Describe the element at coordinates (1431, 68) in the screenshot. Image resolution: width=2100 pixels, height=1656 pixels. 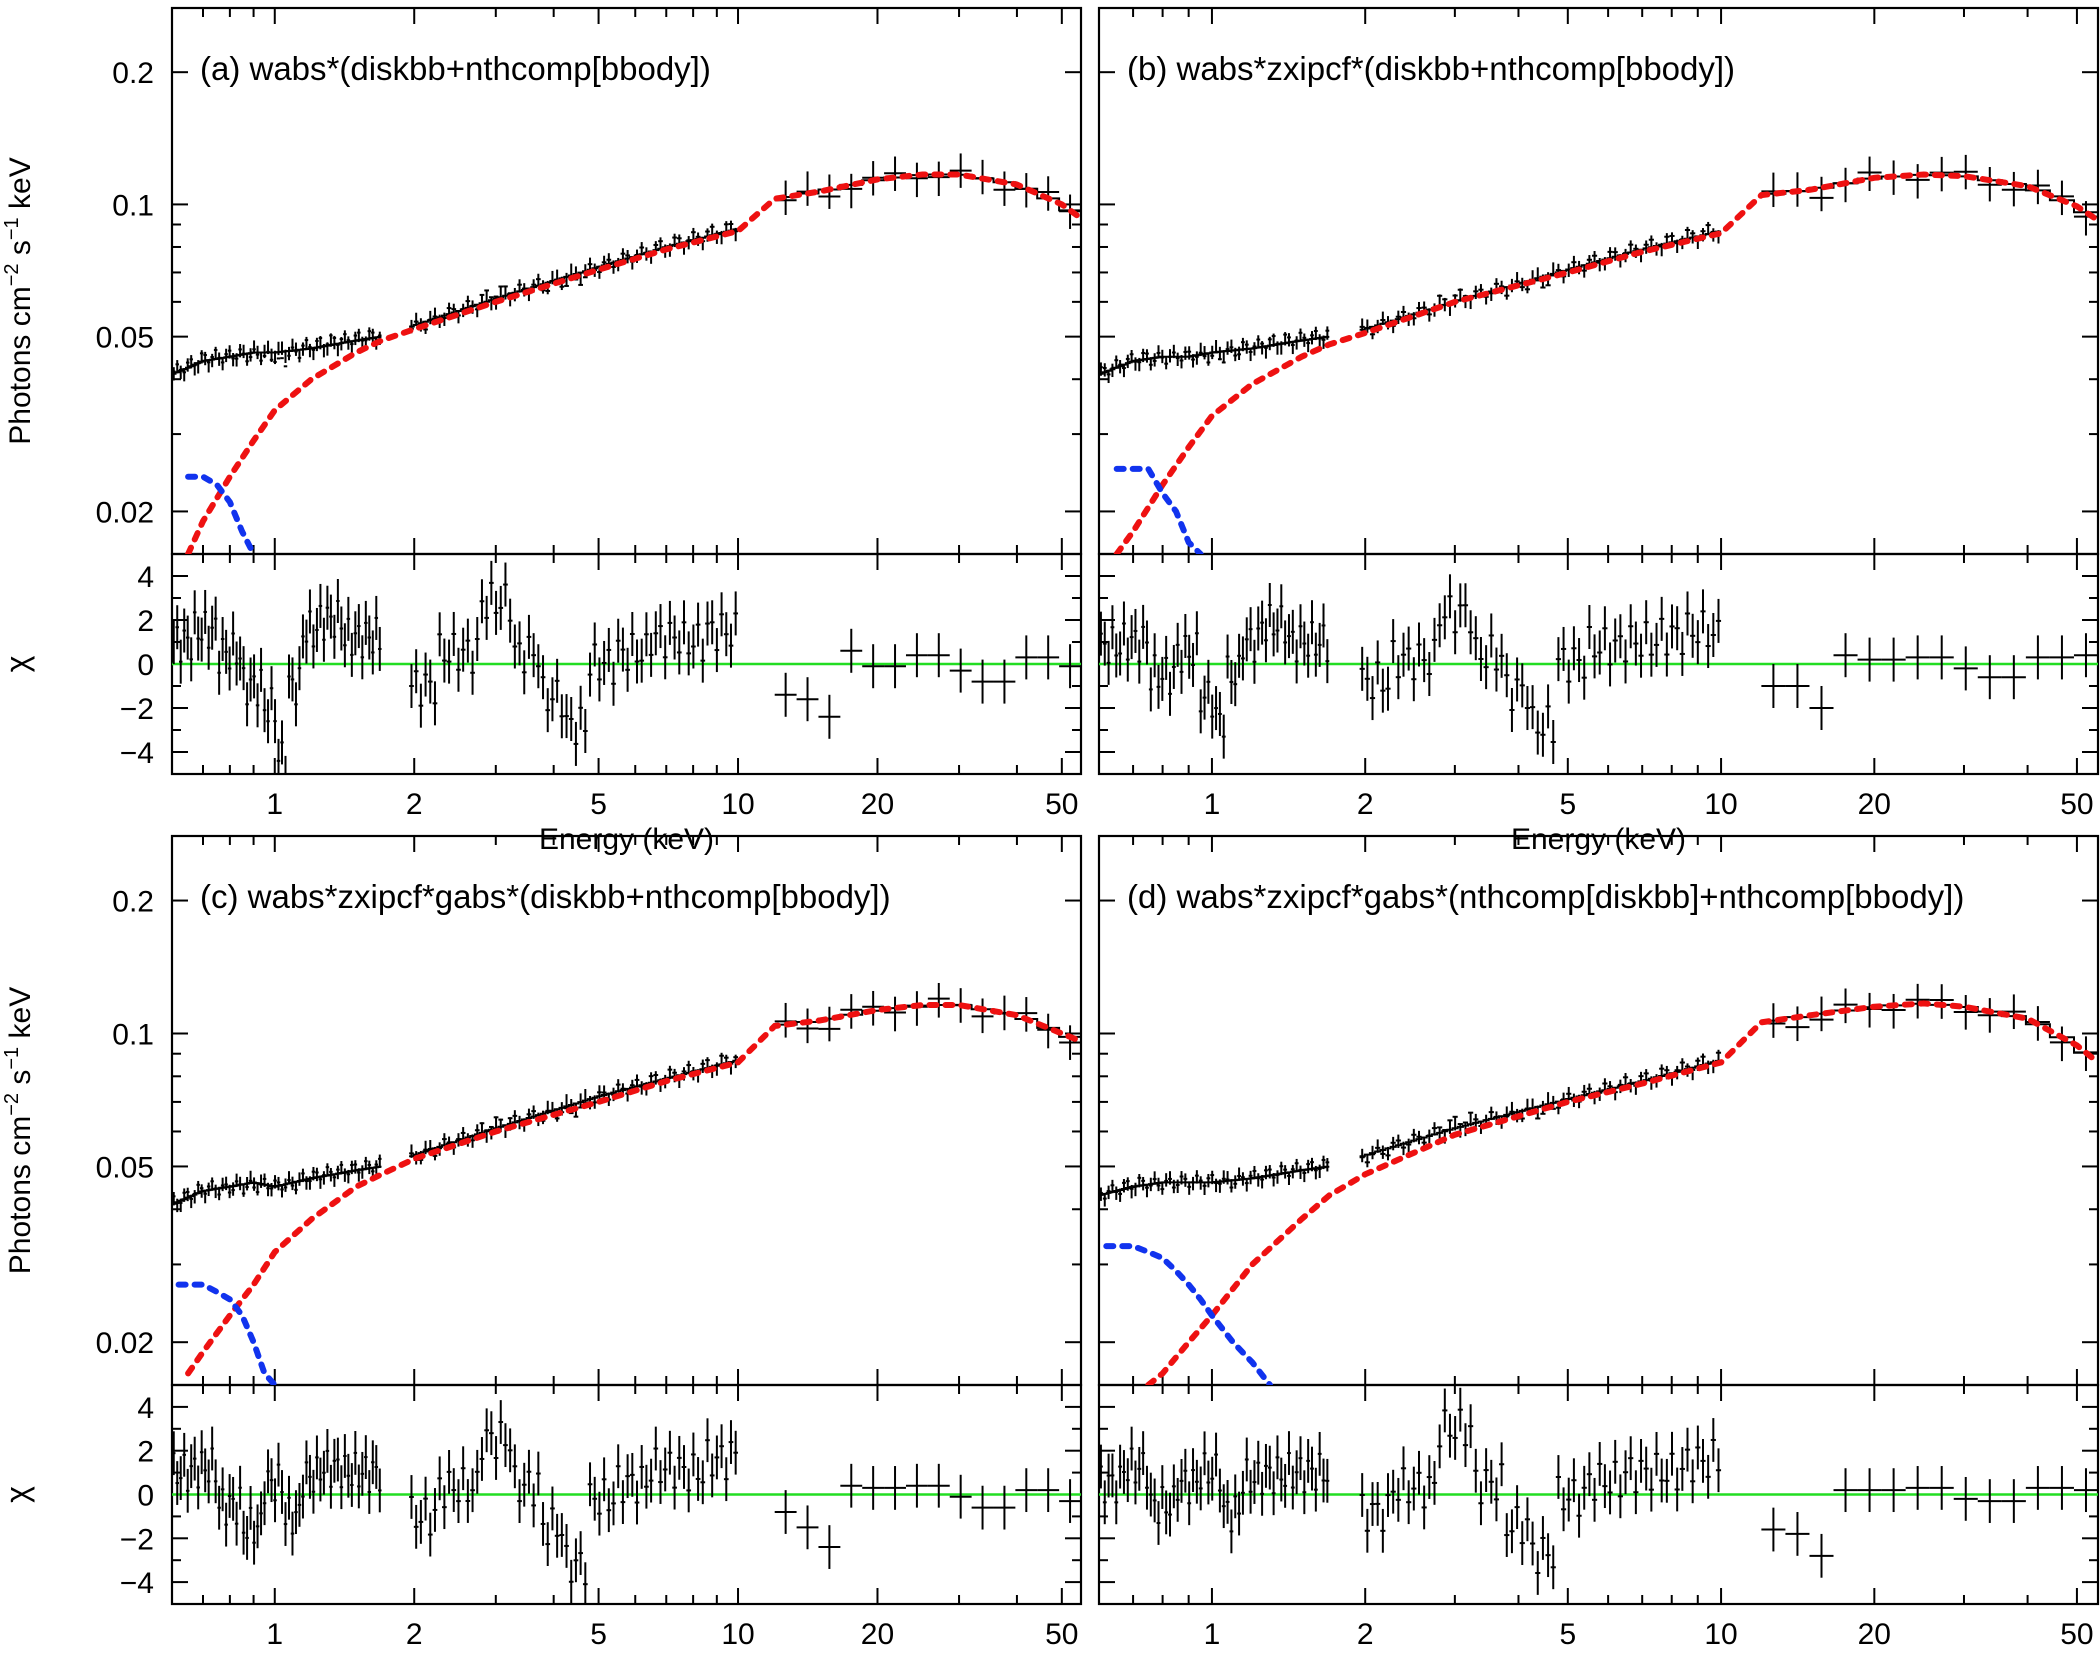
I see `panel-title: (b) wabs*zxipcf*(diskbb+nthcomp[bbody])` at that location.